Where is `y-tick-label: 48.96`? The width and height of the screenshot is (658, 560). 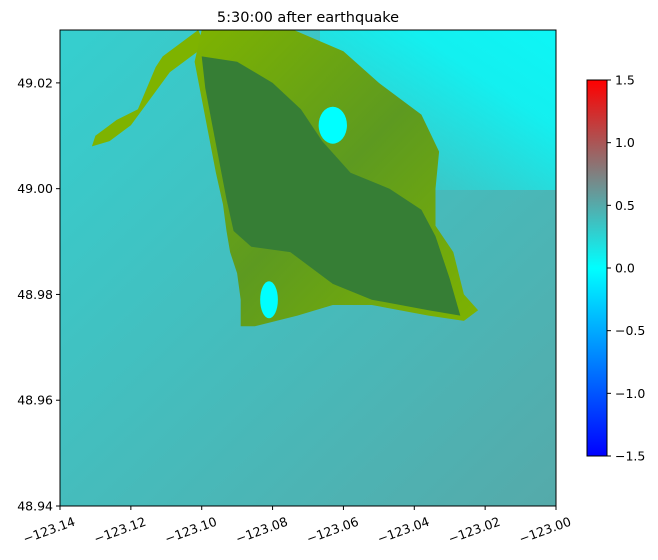 y-tick-label: 48.96 is located at coordinates (35, 400).